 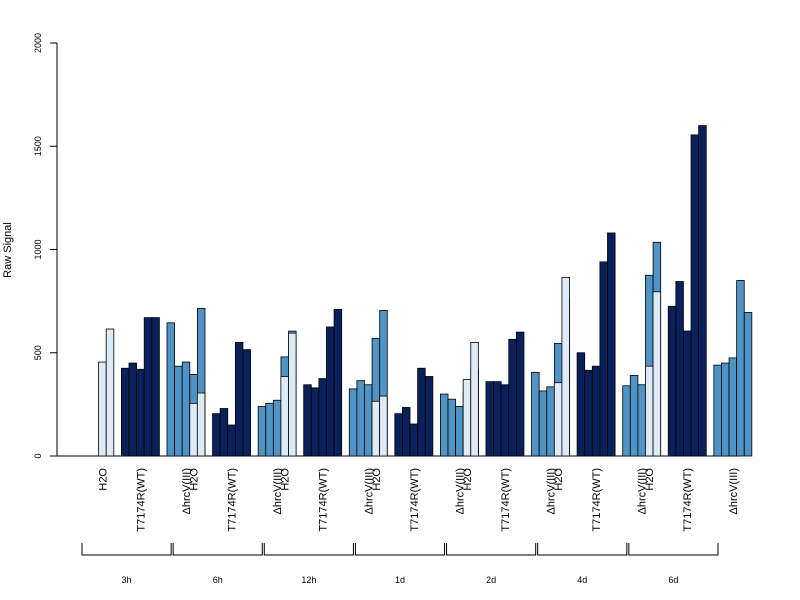 I want to click on group-label: 12h, so click(x=308, y=580).